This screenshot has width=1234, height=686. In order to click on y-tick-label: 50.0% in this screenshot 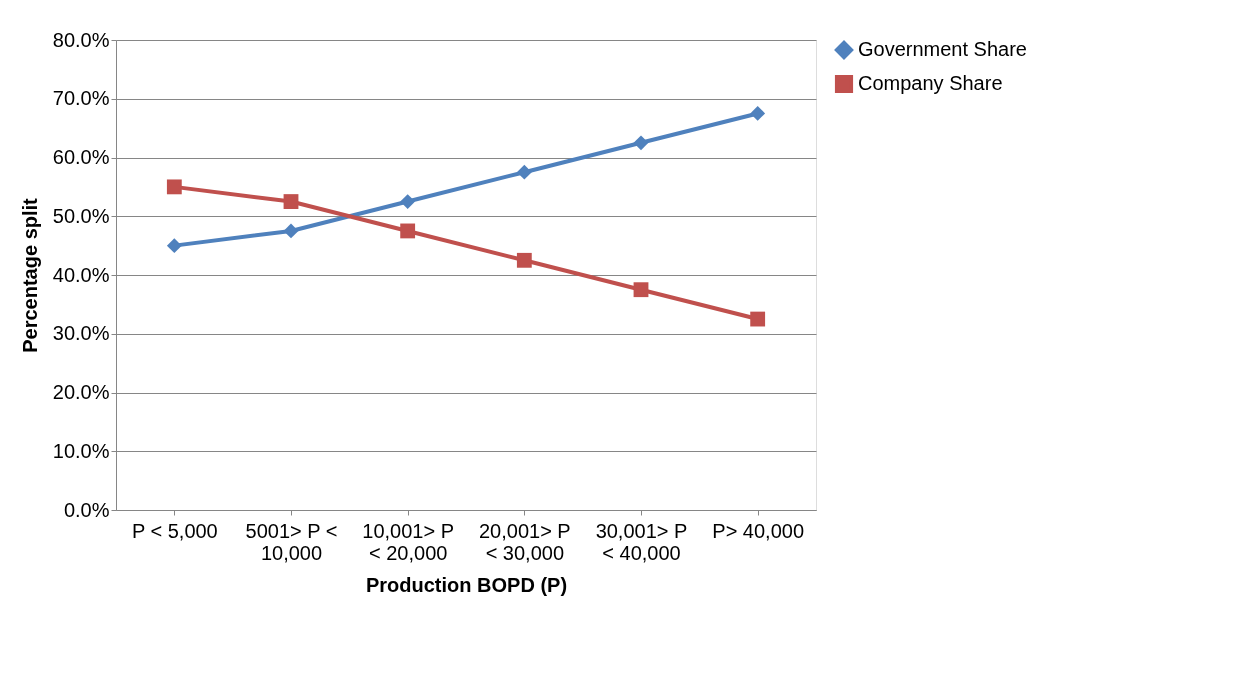, I will do `click(81, 215)`.